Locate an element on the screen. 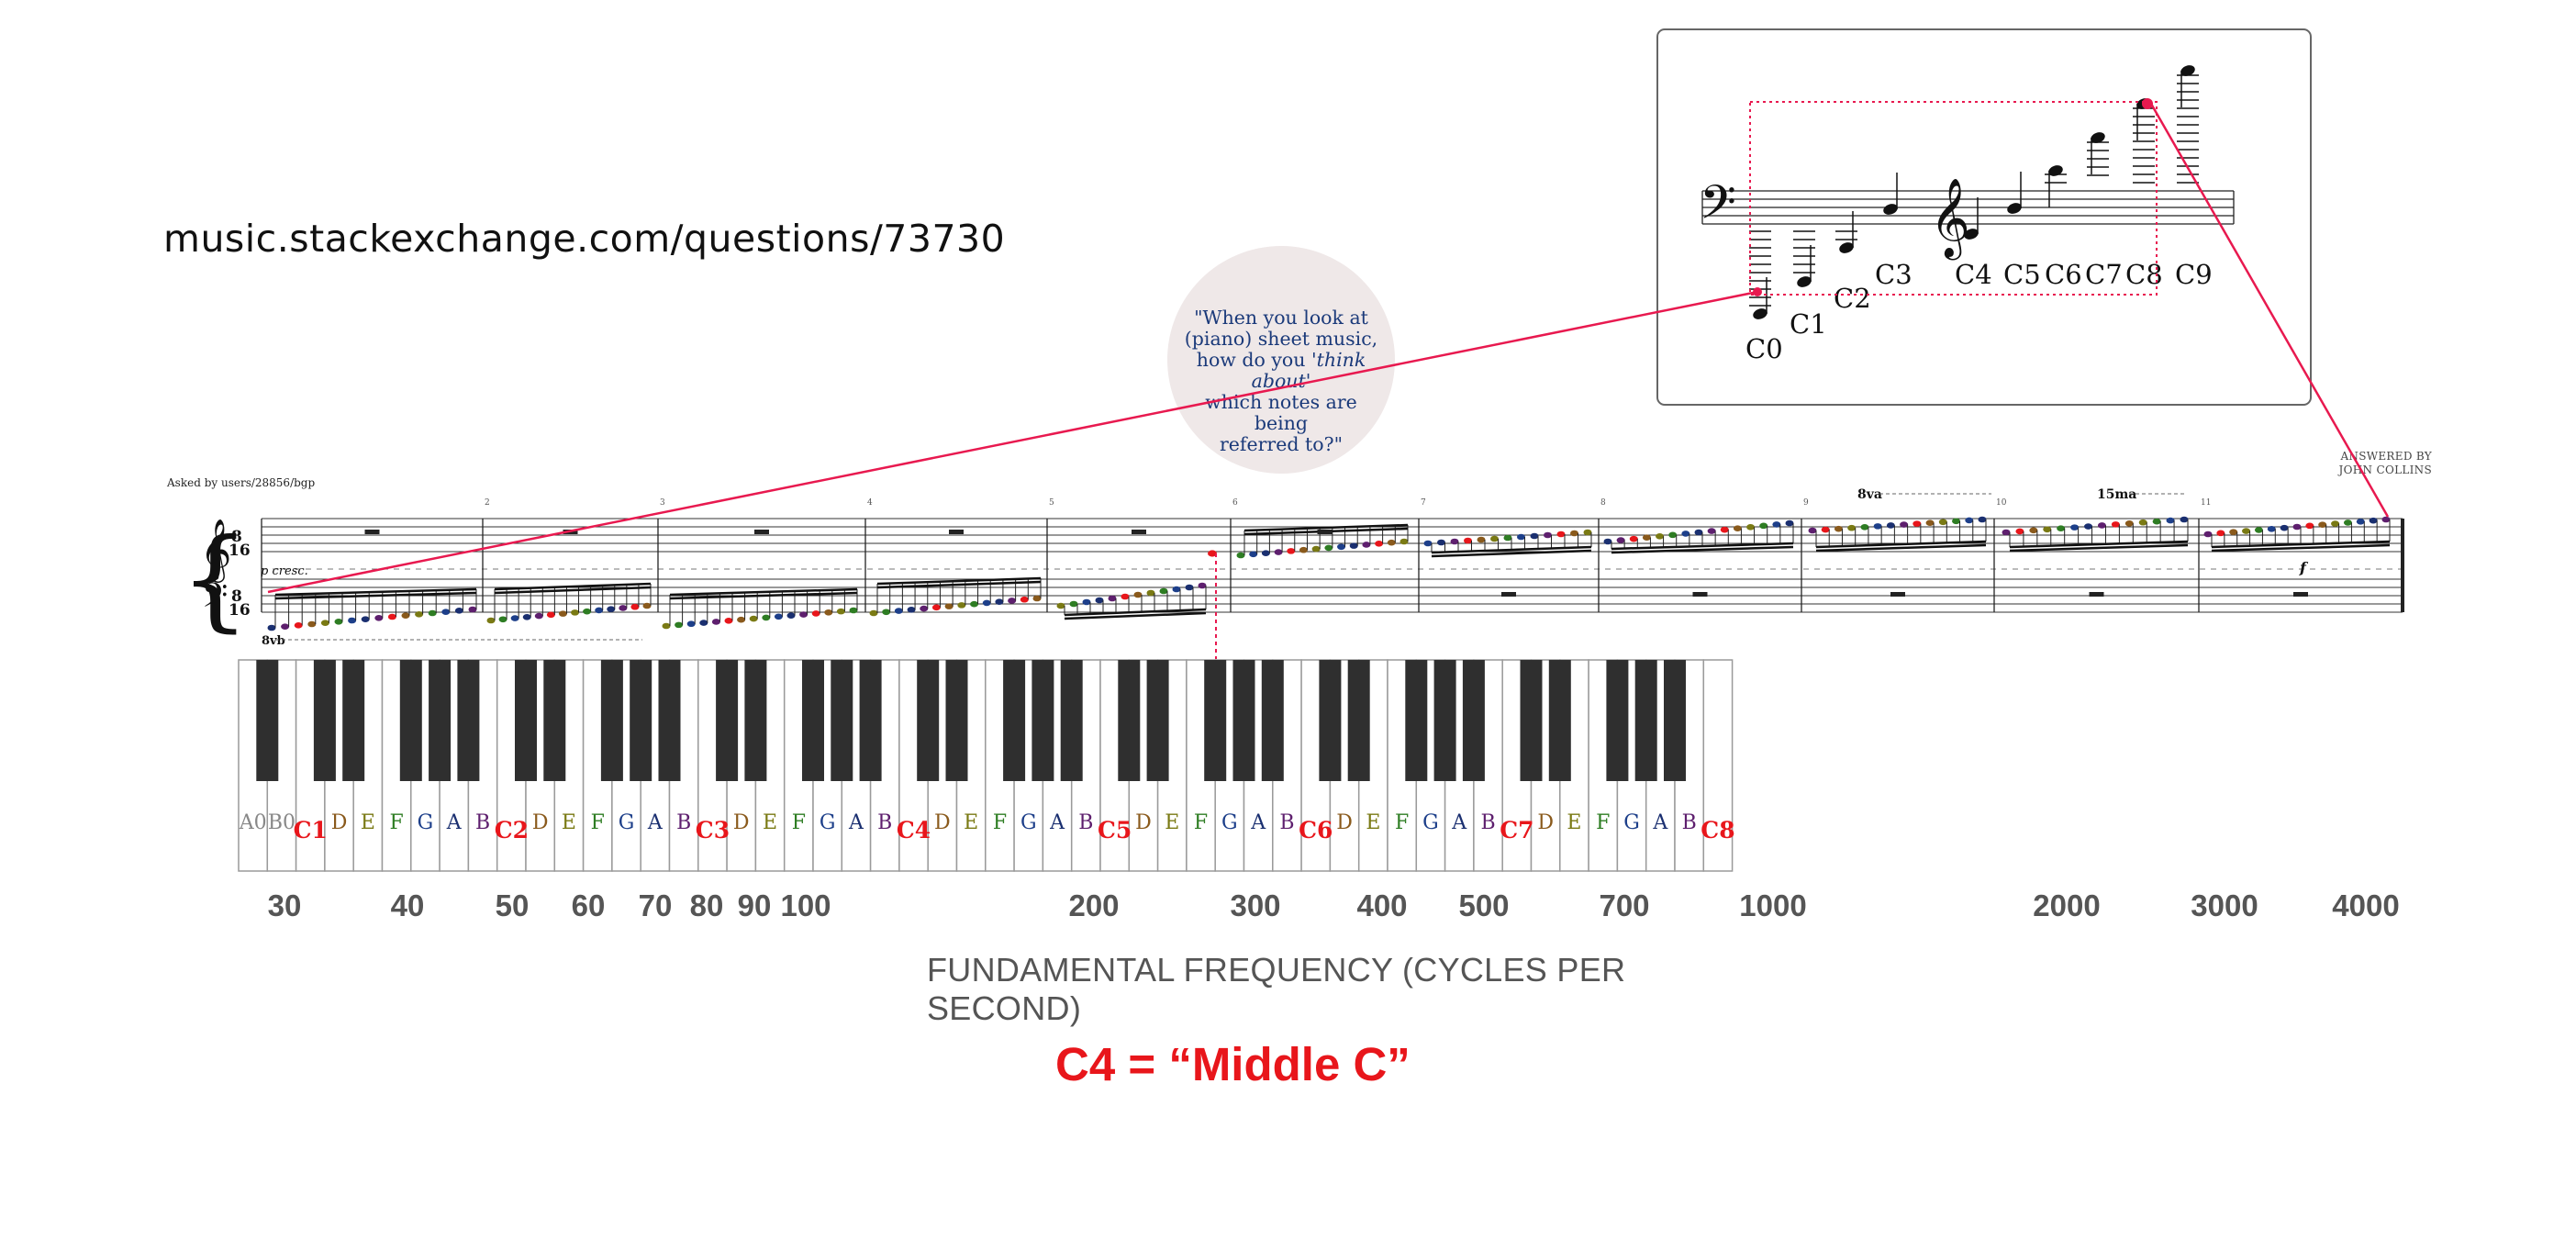  time-signature-bottom-bass: 16 is located at coordinates (240, 610).